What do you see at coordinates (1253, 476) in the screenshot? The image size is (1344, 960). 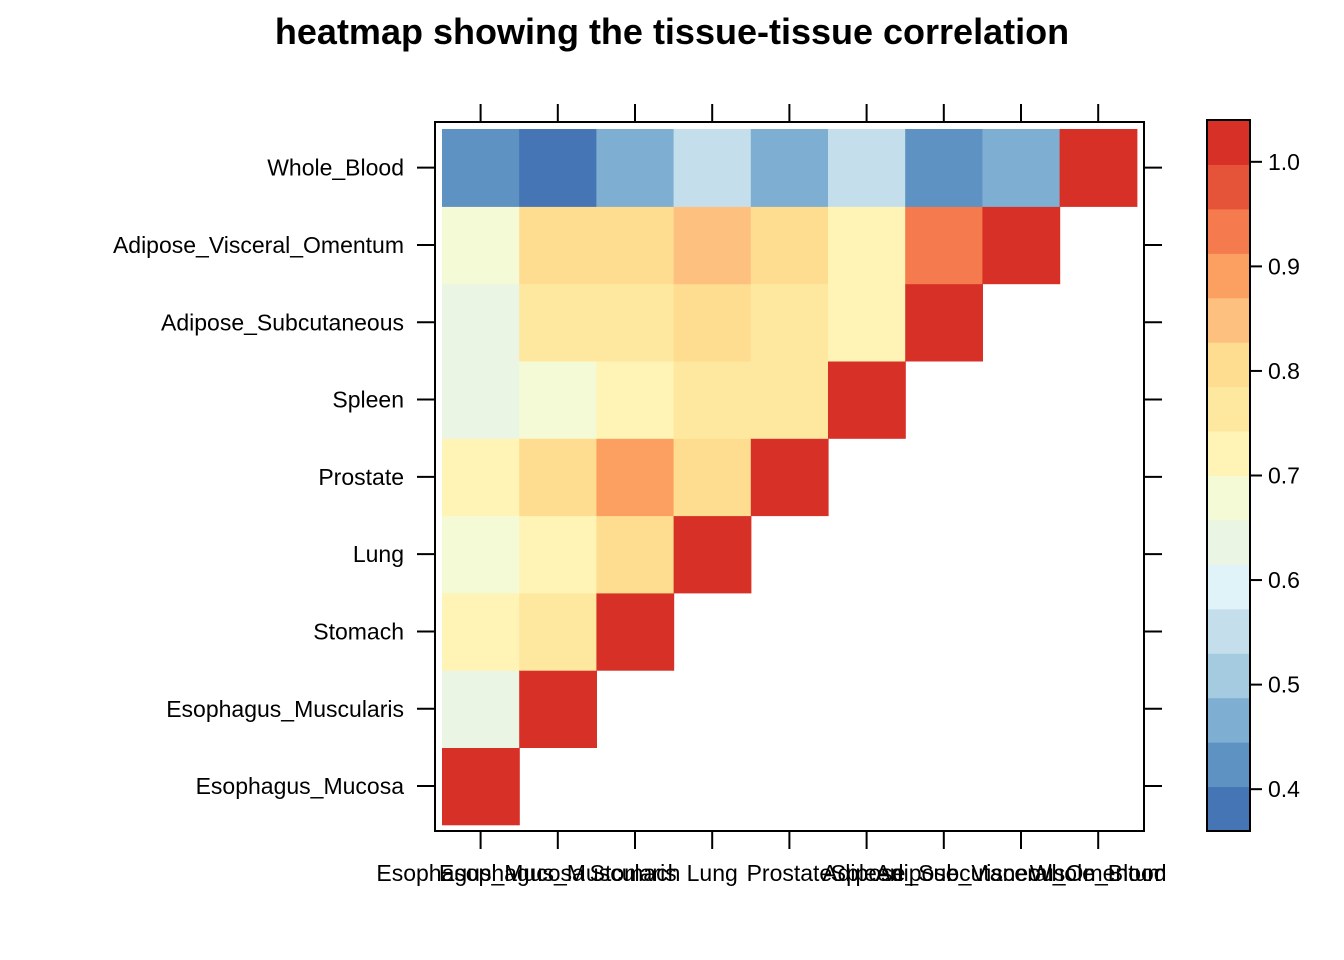 I see `colorbar: 0.4 0.5 0.6 0.7 0.8 0.9 1.0` at bounding box center [1253, 476].